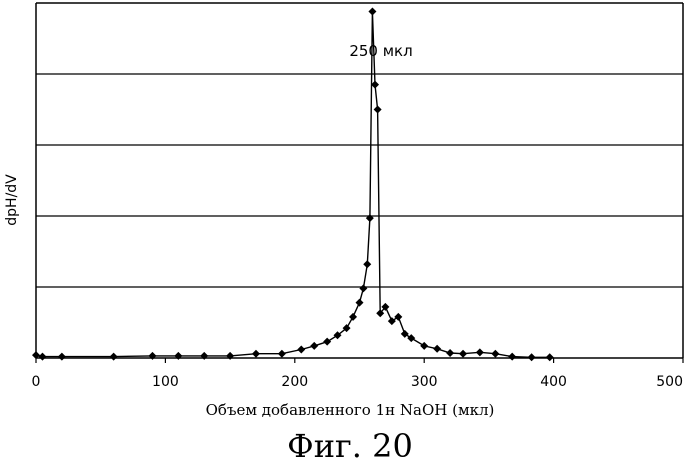 This screenshot has height=465, width=699. I want to click on y-axis-title: dpH/dV, so click(12, 200).